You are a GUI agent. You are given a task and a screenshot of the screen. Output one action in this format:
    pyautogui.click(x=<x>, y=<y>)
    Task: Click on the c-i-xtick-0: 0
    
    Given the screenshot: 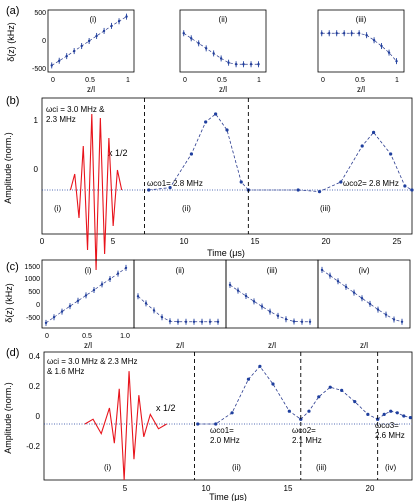 What is the action you would take?
    pyautogui.click(x=47, y=336)
    